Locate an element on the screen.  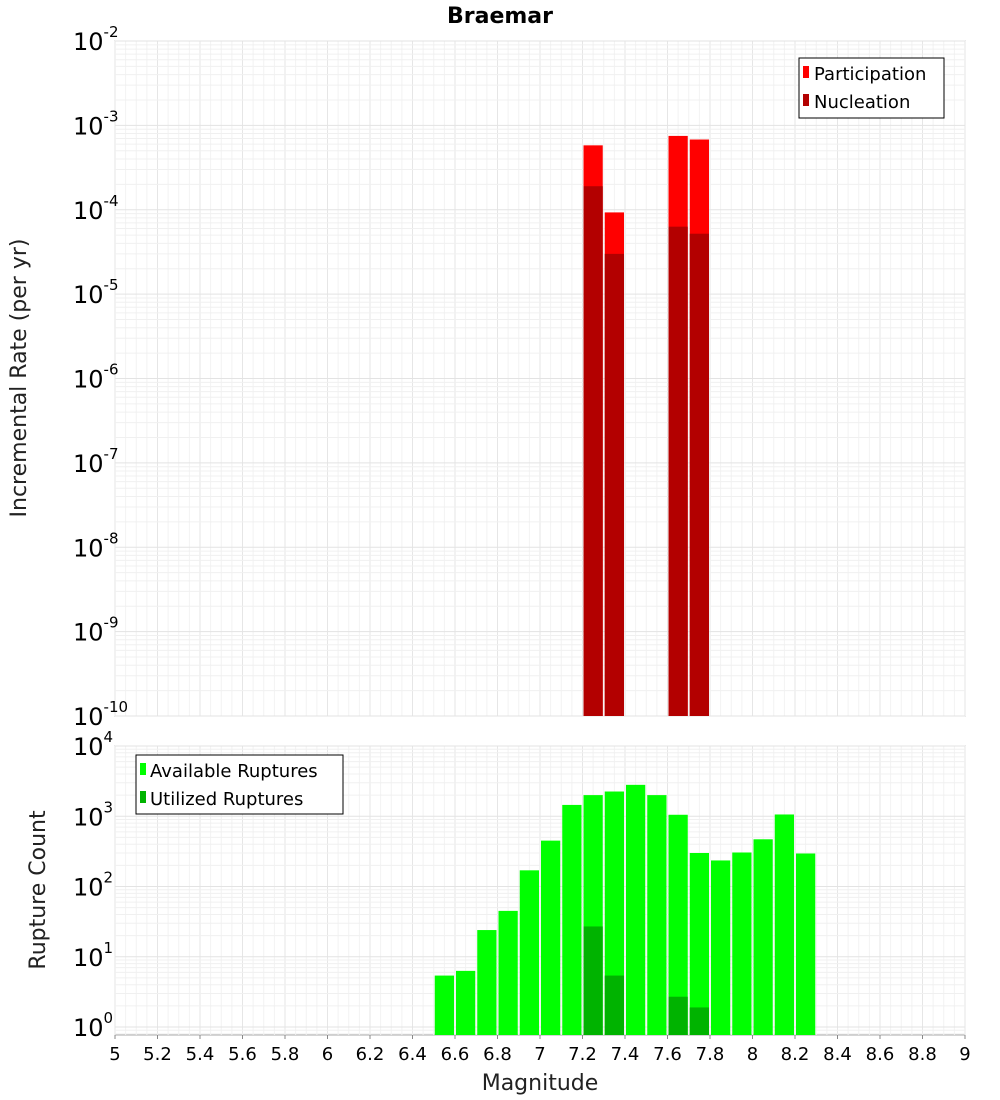
x-tick-label: 5 is located at coordinates (114, 1054).